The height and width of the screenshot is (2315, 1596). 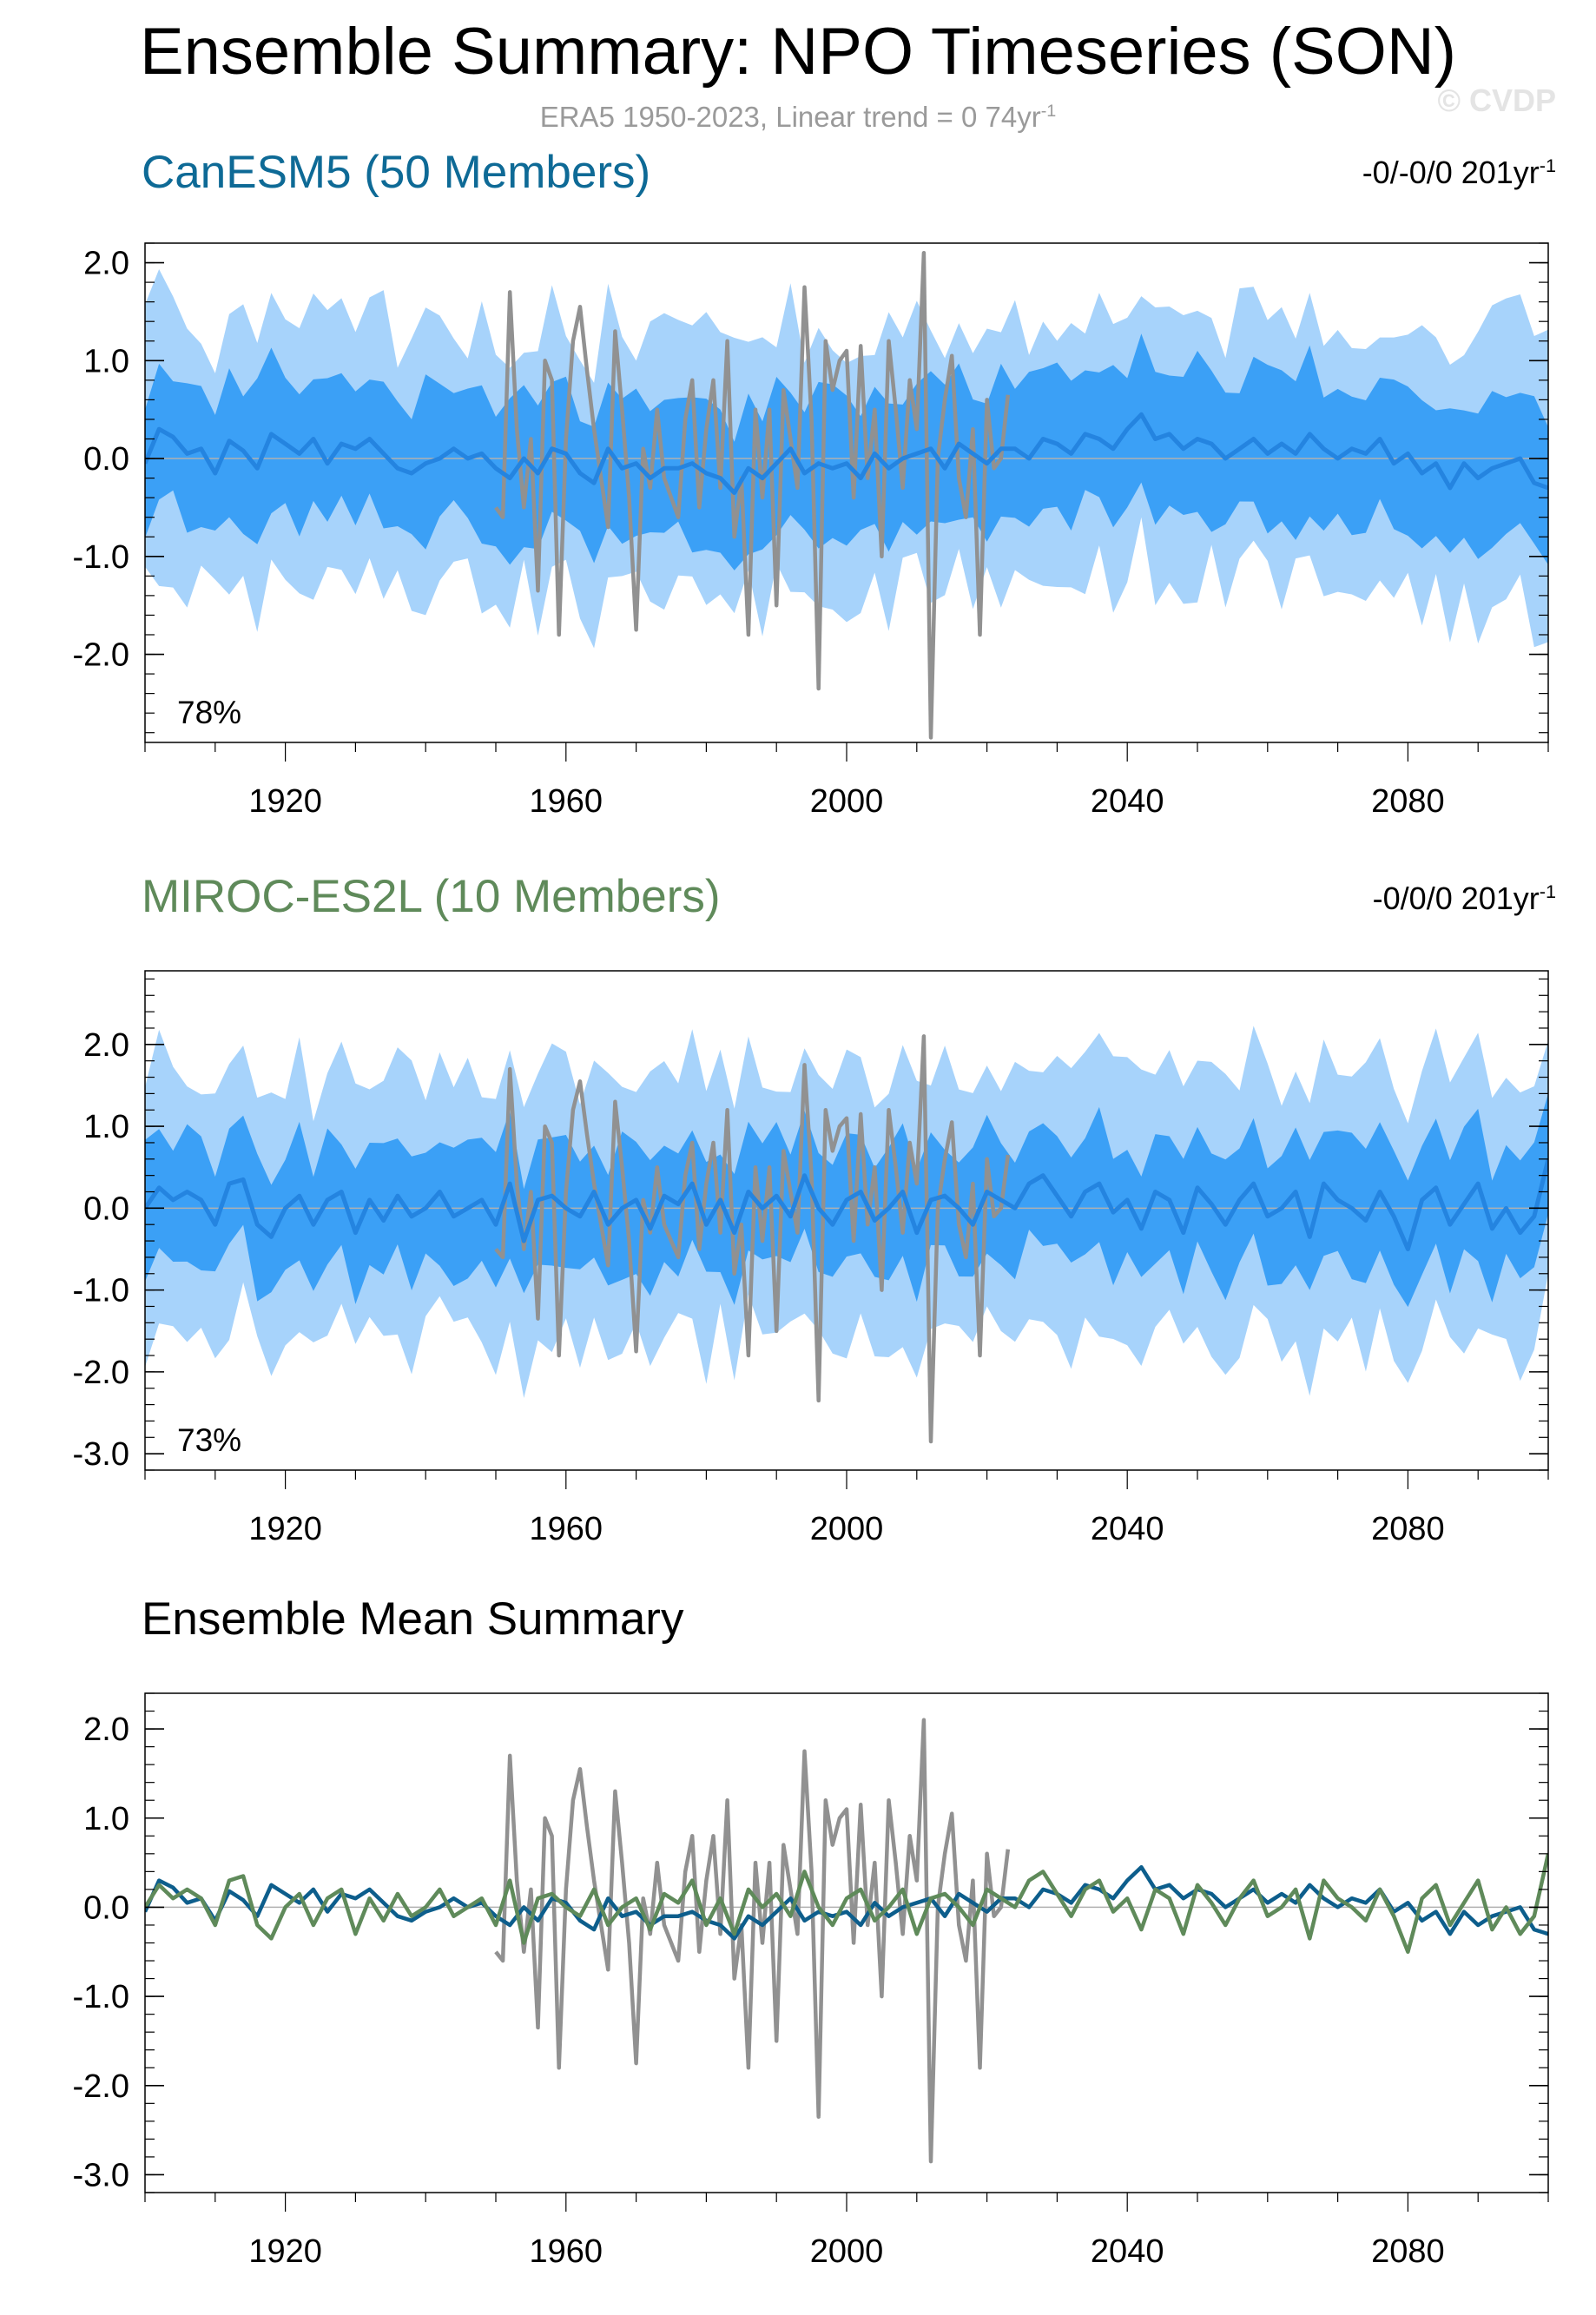 I want to click on panel2-title: MIROC-ES2L (10 Members), so click(x=431, y=896).